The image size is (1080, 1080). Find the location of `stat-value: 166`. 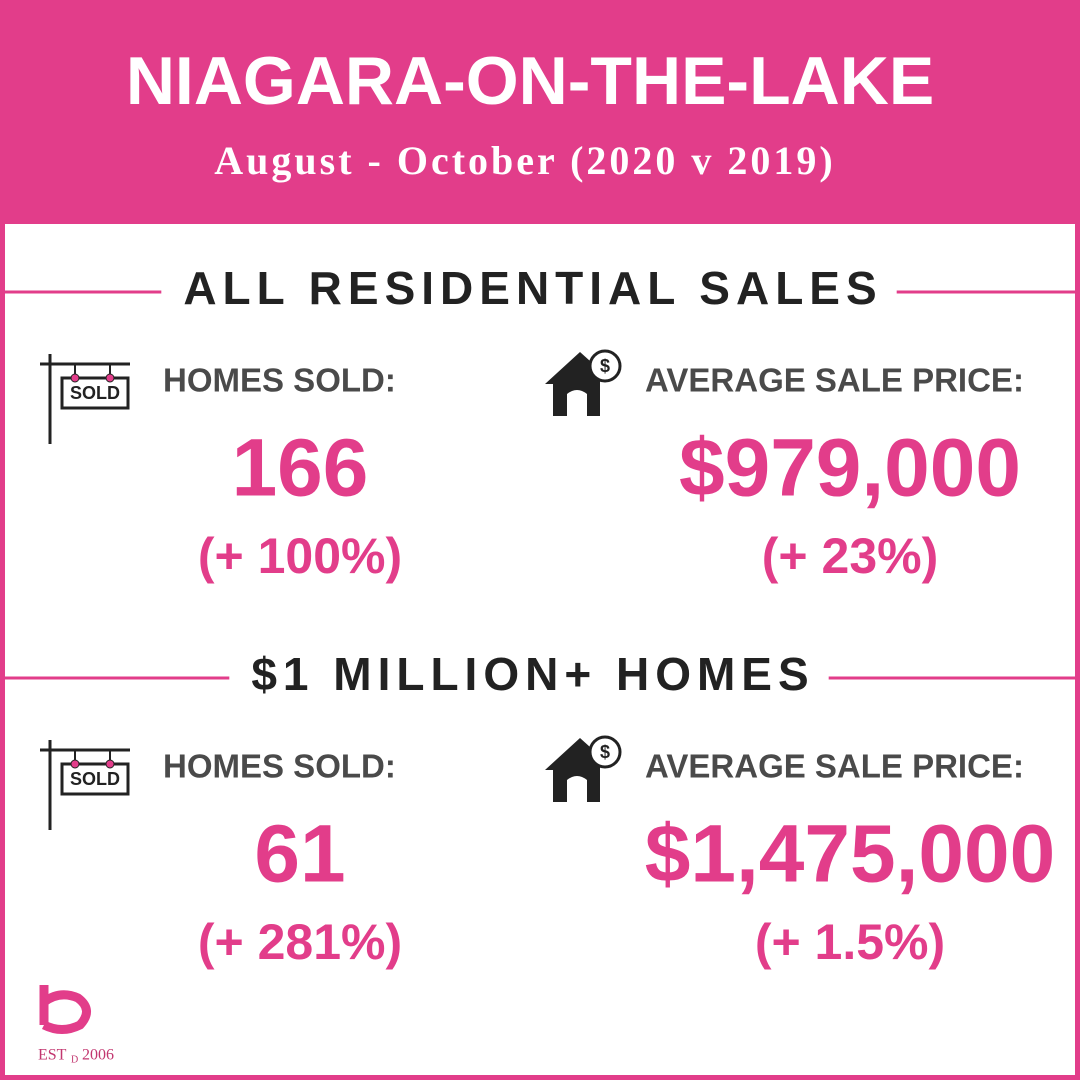

stat-value: 166 is located at coordinates (300, 468).